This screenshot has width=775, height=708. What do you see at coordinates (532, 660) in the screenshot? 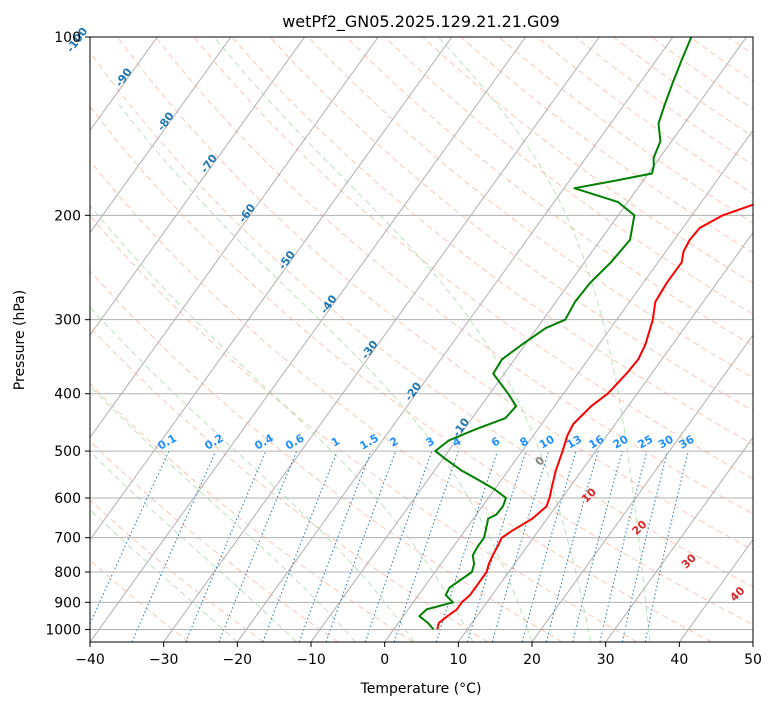
I see `x-tick-label: 20` at bounding box center [532, 660].